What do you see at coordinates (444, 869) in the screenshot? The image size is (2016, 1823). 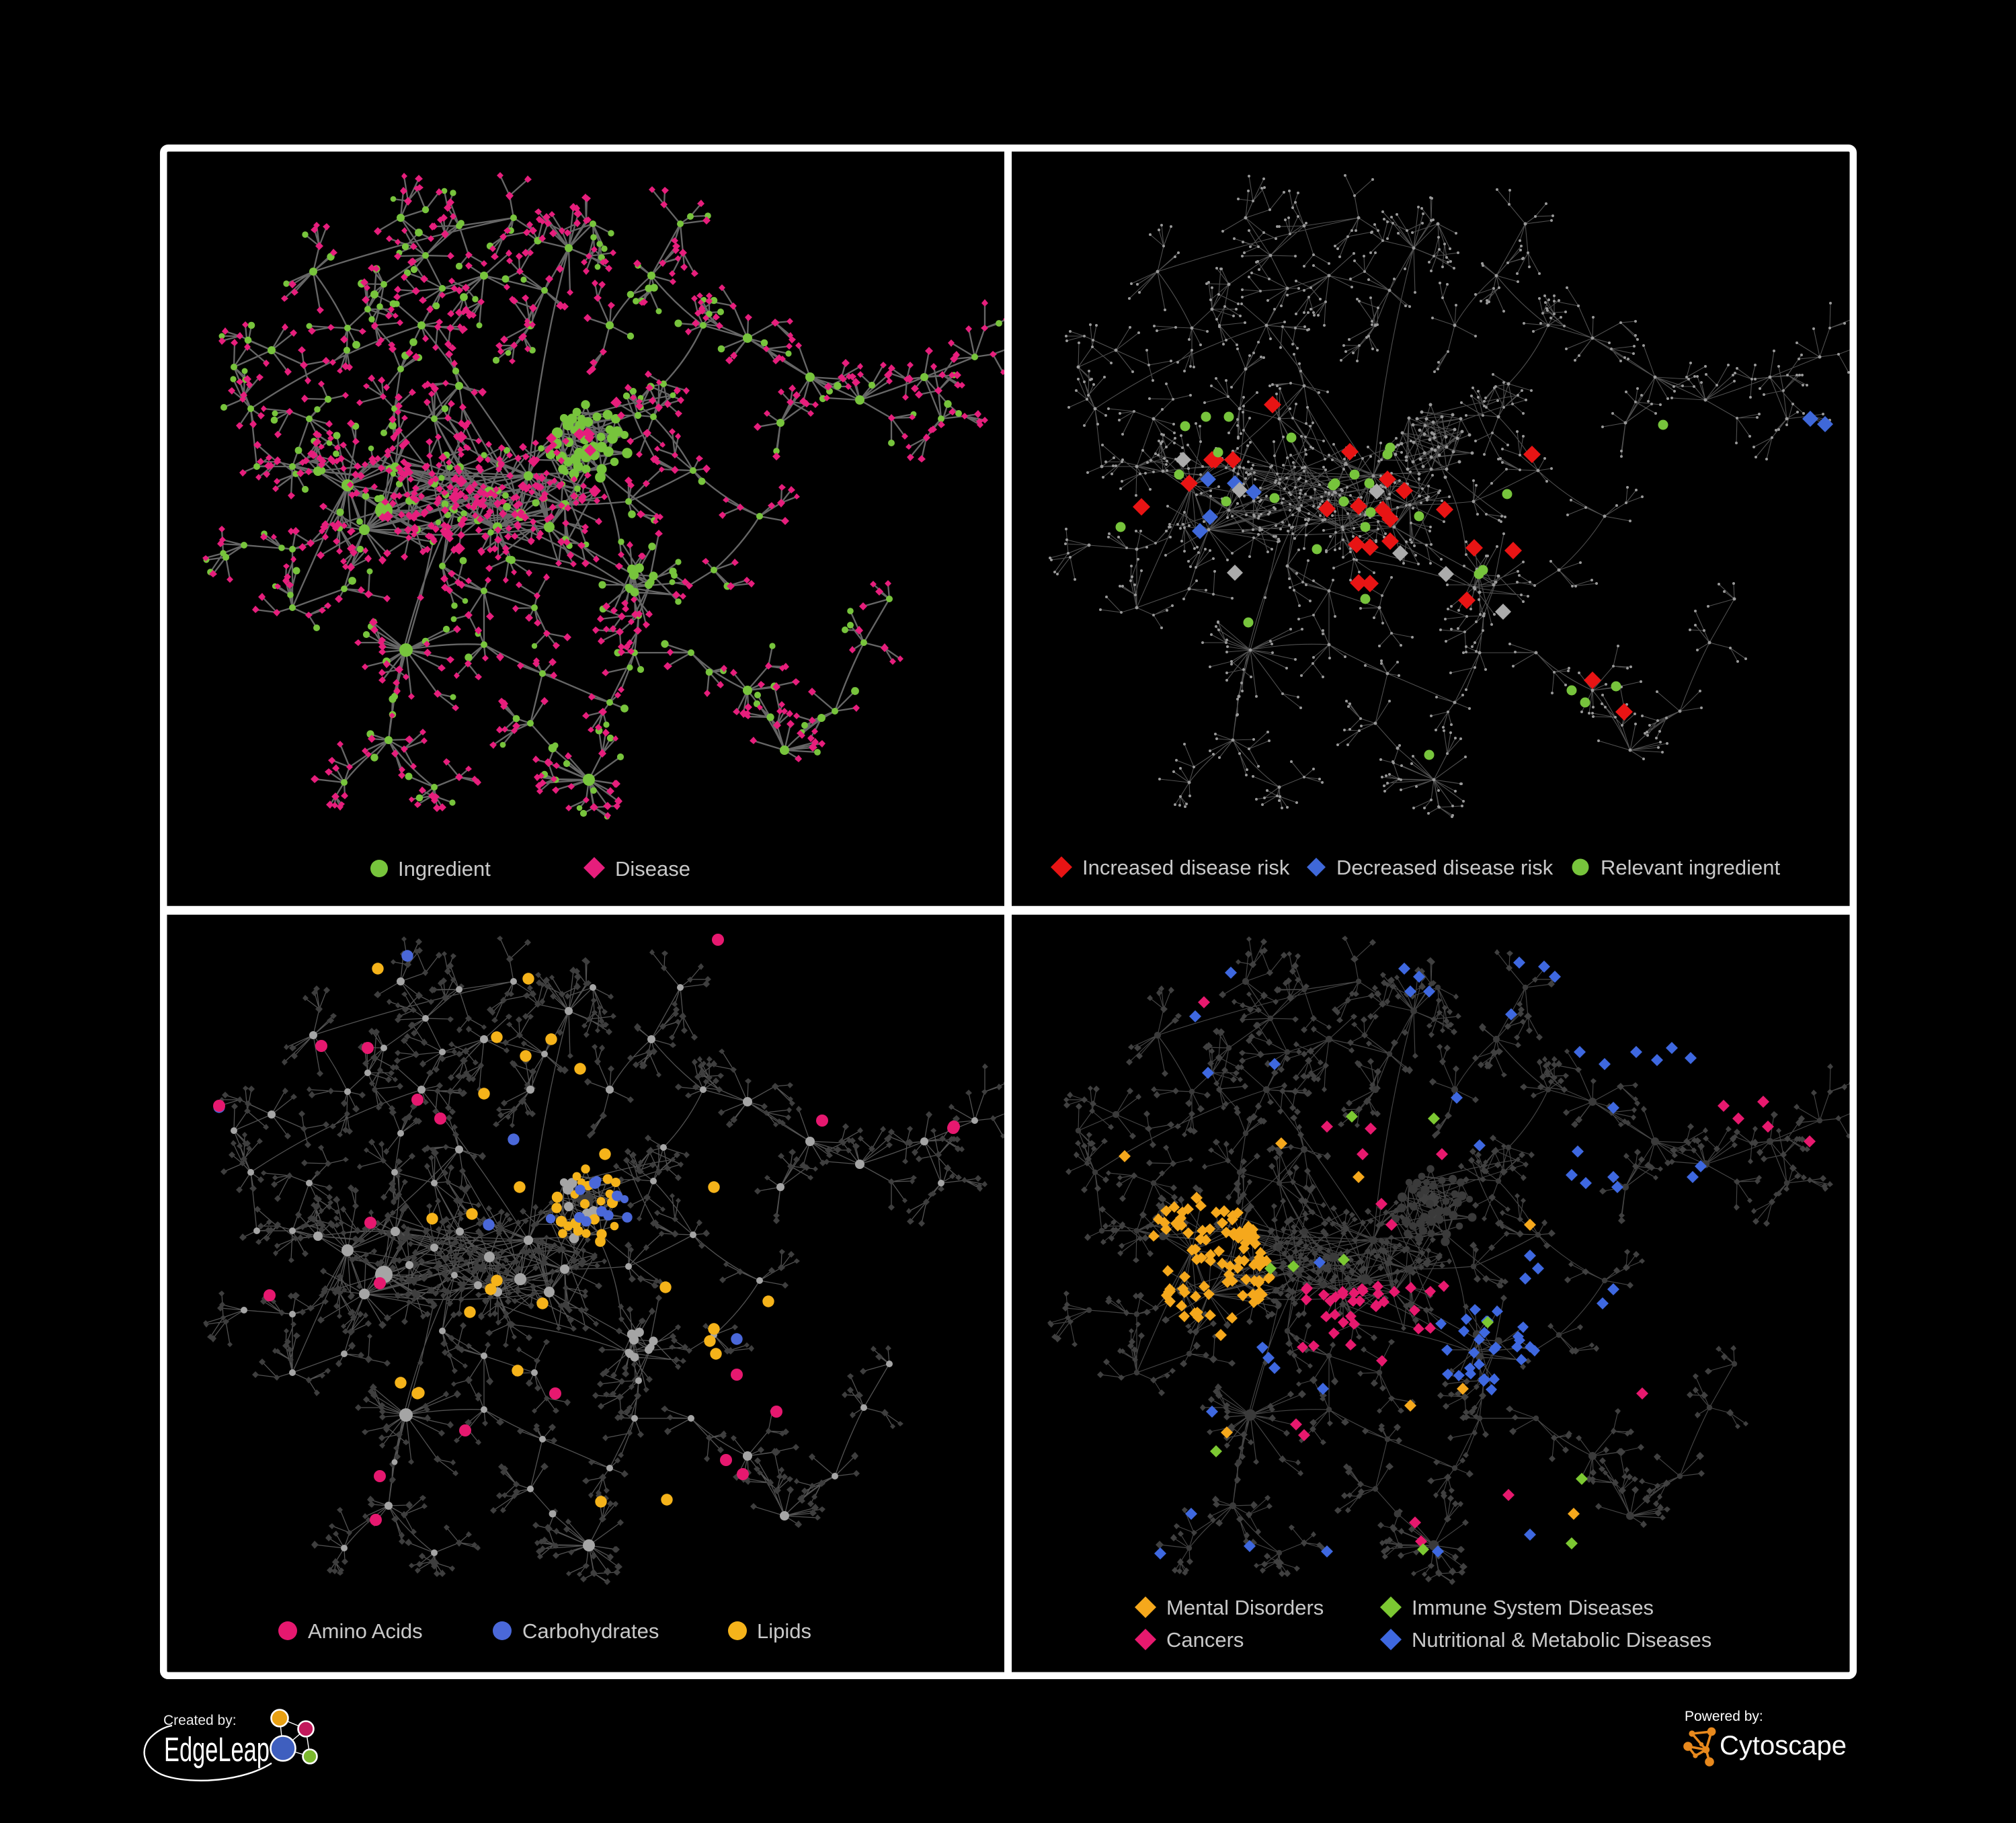 I see `svg-text: Ingredient` at bounding box center [444, 869].